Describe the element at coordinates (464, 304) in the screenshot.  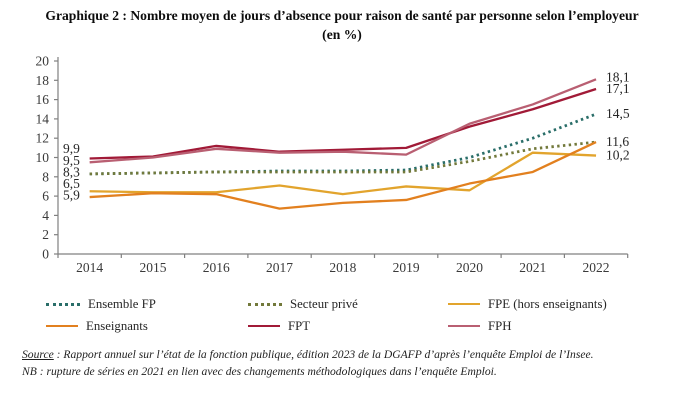
I see `legend-swatch-fpe-icon` at that location.